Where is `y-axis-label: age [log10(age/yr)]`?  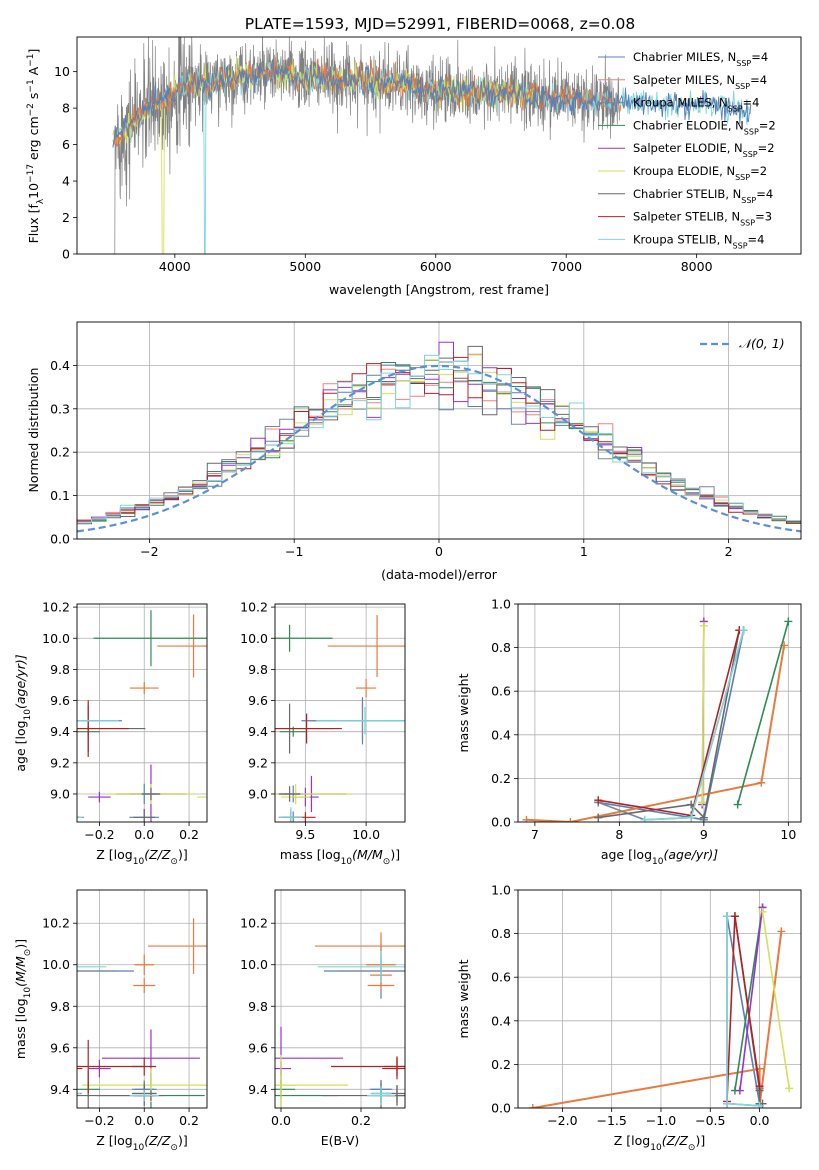 y-axis-label: age [log10(age/yr)] is located at coordinates (23, 712).